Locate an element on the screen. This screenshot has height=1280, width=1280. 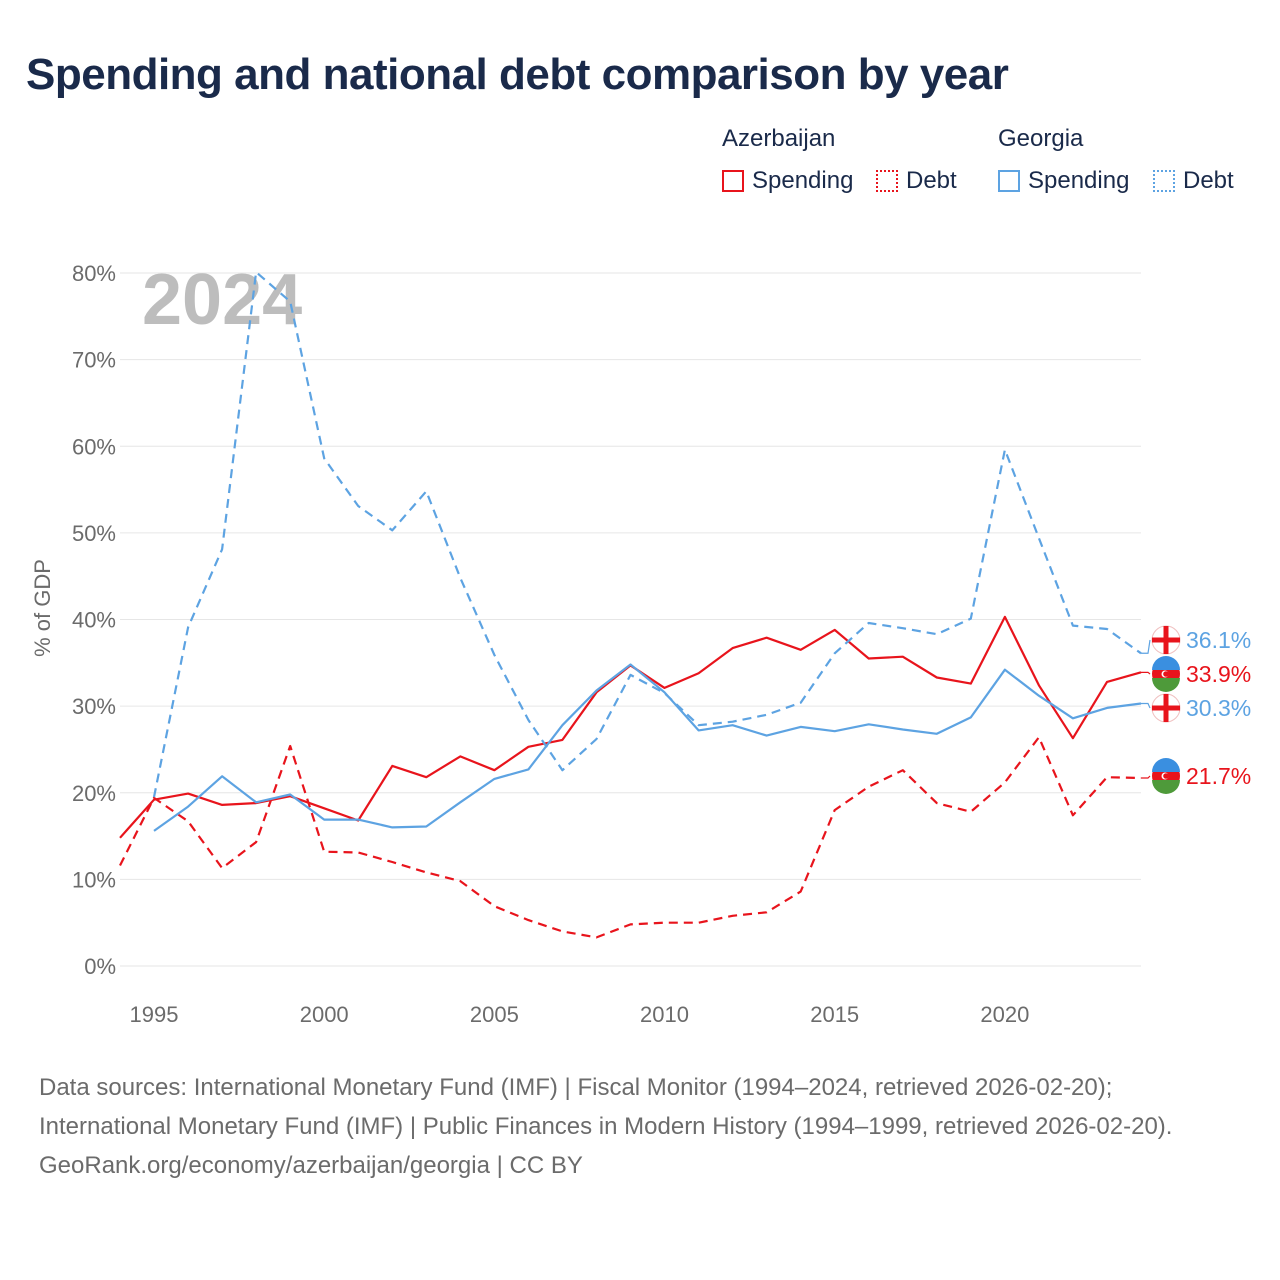
x-tick-label: 2005 is located at coordinates (494, 1014).